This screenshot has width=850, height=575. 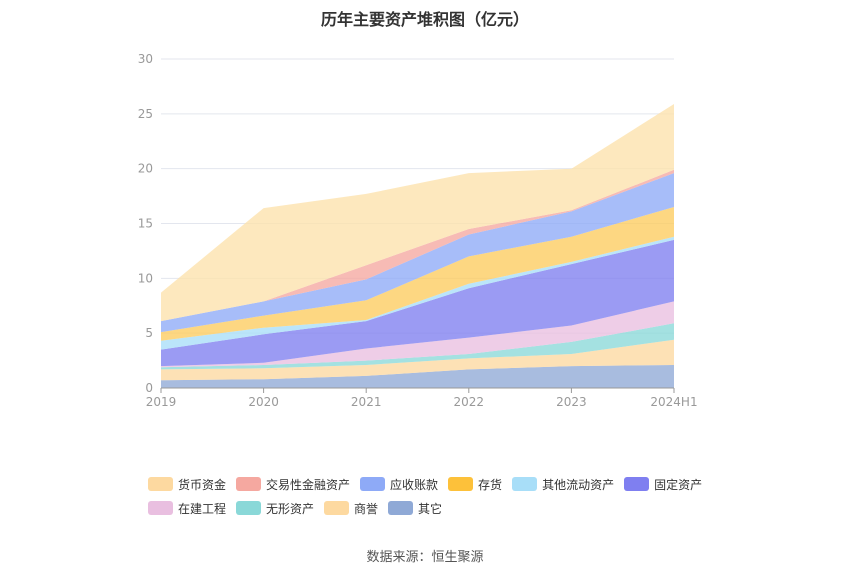 I want to click on y-tick-label: 20, so click(x=145, y=169).